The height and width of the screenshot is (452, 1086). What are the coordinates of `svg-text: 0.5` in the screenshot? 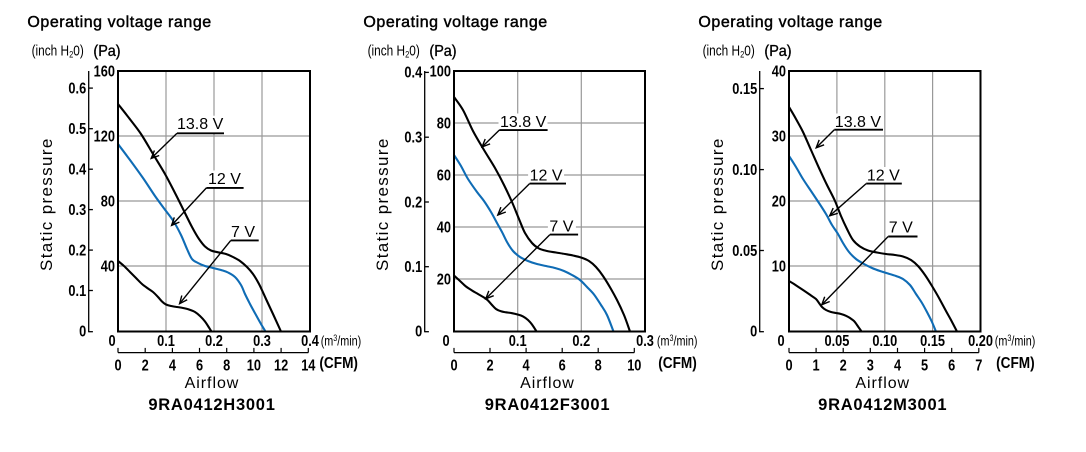 It's located at (77, 130).